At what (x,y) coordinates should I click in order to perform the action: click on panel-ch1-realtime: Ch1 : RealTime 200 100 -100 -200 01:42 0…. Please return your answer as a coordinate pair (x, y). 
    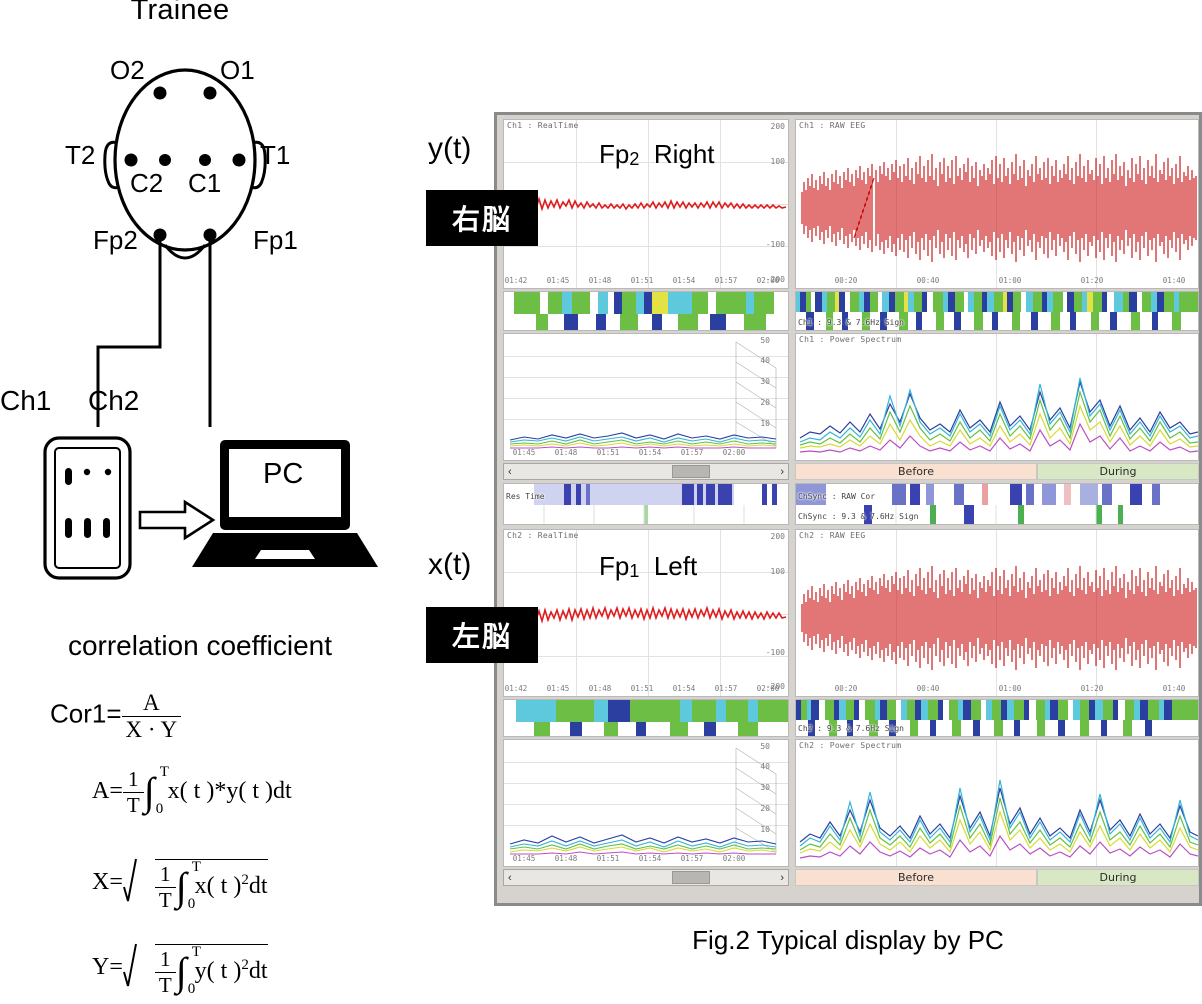
    Looking at the image, I should click on (646, 204).